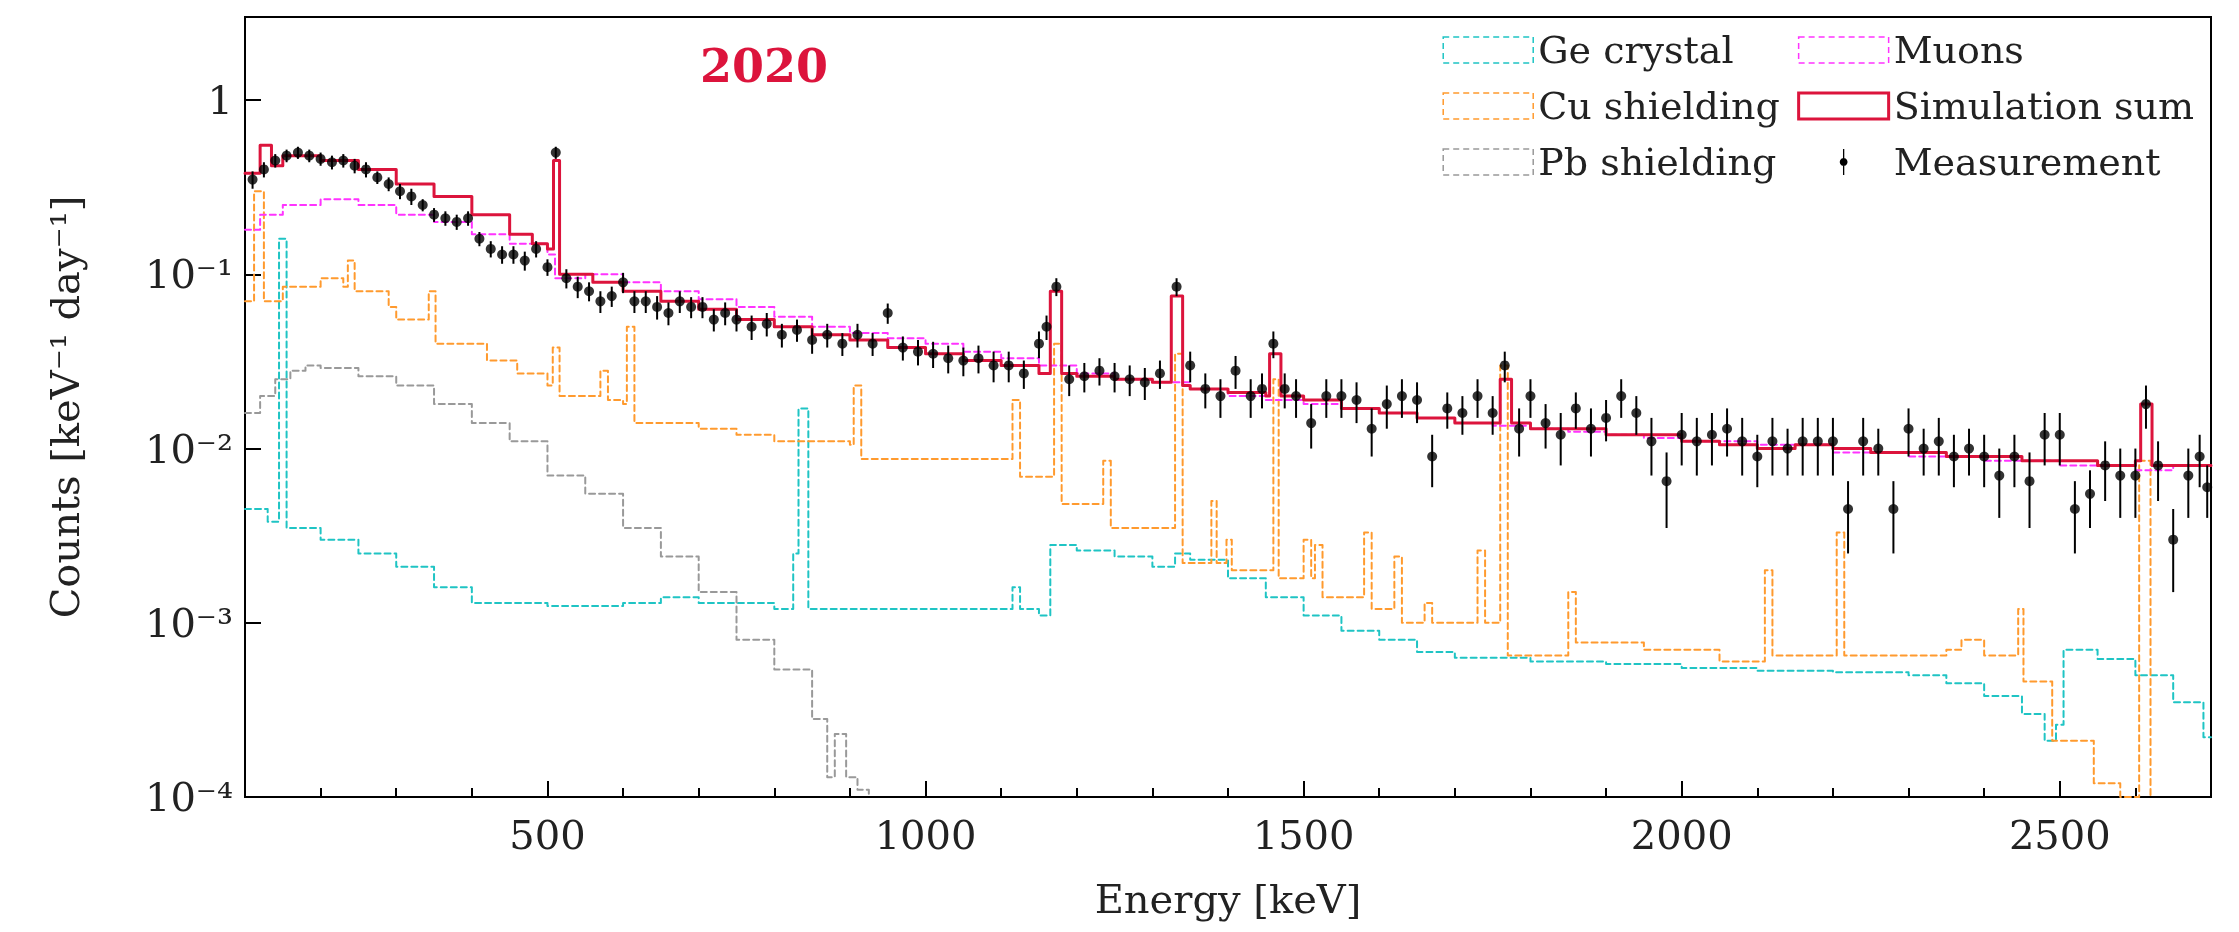 This screenshot has height=932, width=2239. I want to click on y-axis-title: Counts [keV⁻¹ day⁻¹], so click(65, 407).